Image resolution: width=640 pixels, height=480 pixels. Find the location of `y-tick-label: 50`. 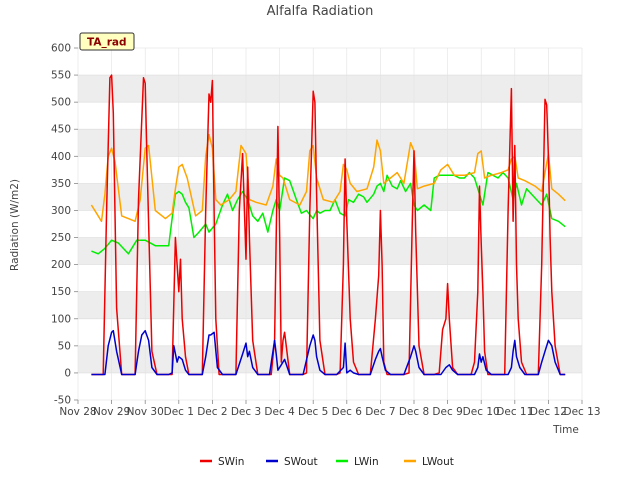

y-tick-label: 50 is located at coordinates (64, 346).